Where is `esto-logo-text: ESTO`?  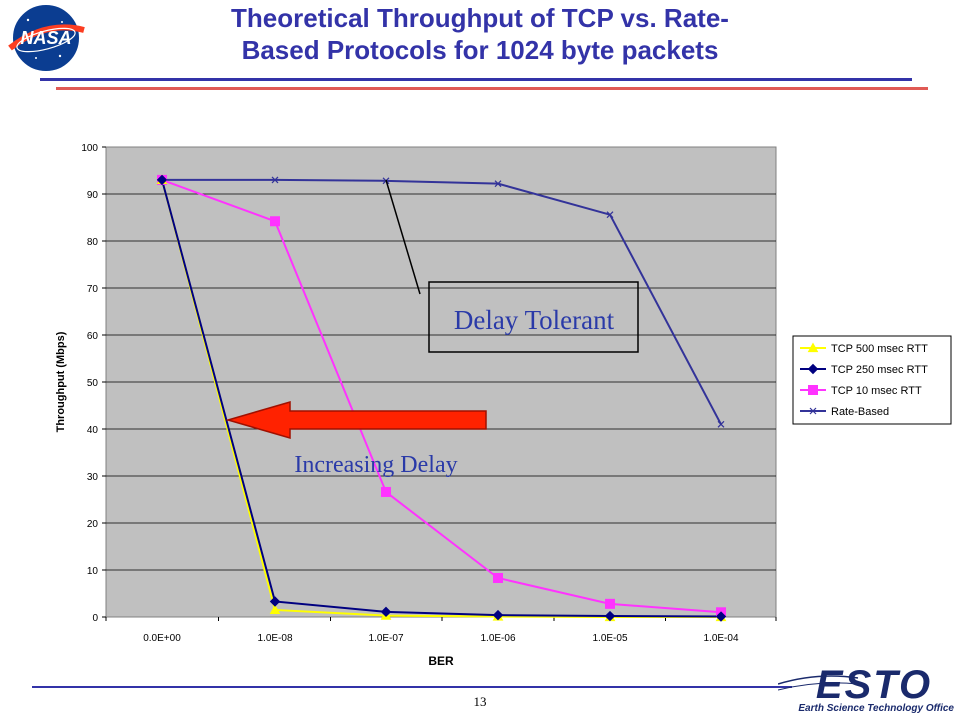
esto-logo-text: ESTO is located at coordinates (874, 685).